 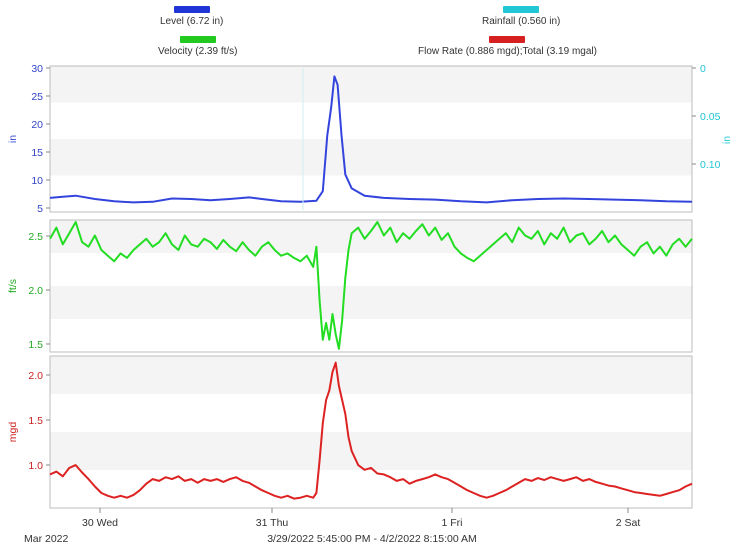 I want to click on ytick-label: 2.5, so click(x=35, y=237).